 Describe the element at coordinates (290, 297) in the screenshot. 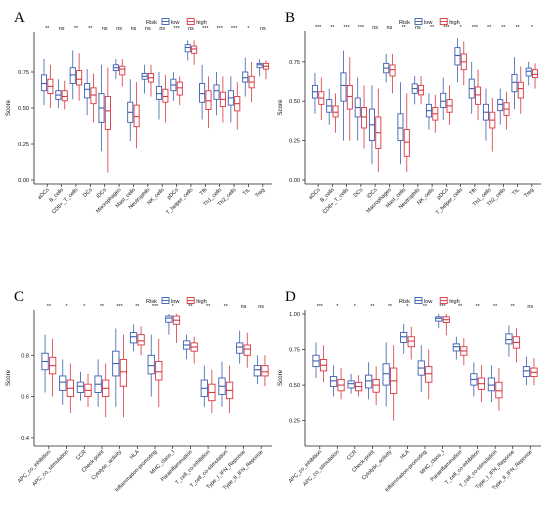

I see `panel-letter: D` at that location.